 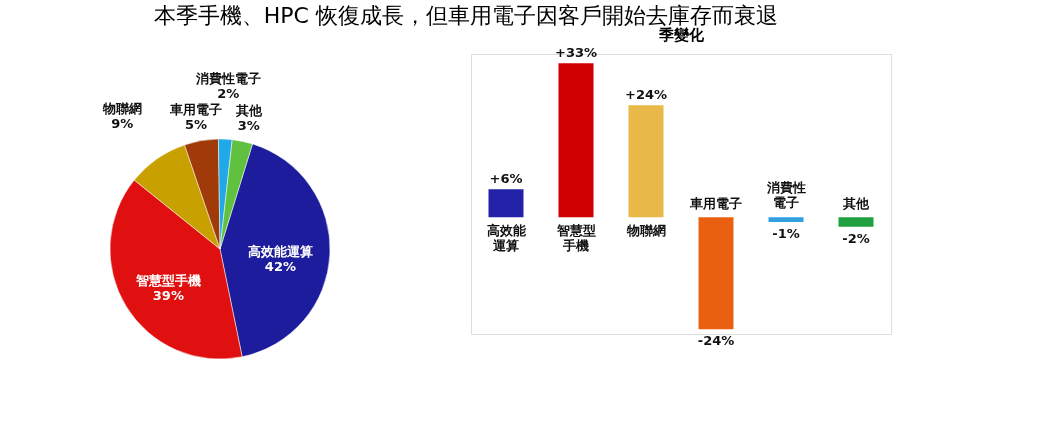 I want to click on chart-title: 季變化, so click(x=681, y=35).